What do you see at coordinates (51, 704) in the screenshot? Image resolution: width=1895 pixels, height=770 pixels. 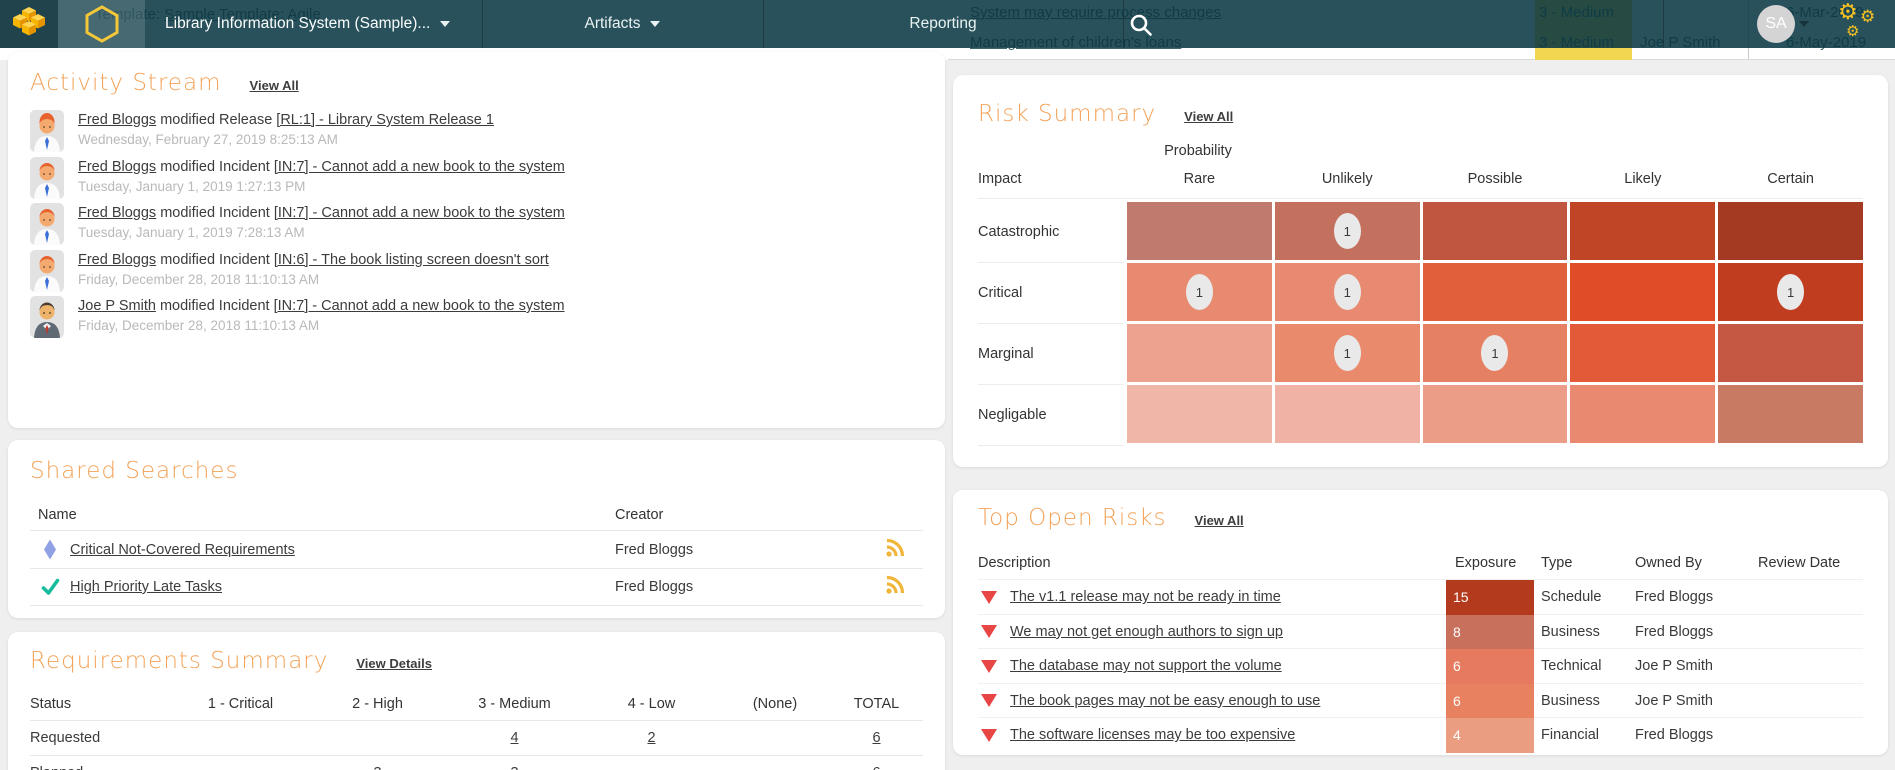 I see `column-header: Status` at bounding box center [51, 704].